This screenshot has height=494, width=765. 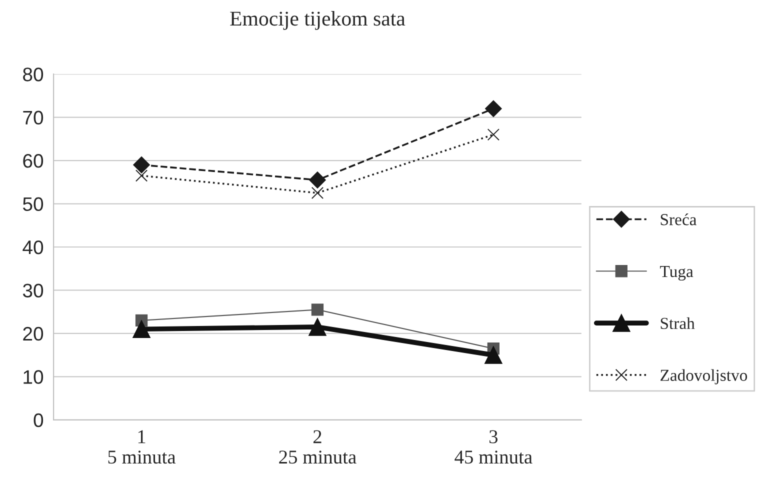 I want to click on y-tick-label: 40, so click(x=33, y=247).